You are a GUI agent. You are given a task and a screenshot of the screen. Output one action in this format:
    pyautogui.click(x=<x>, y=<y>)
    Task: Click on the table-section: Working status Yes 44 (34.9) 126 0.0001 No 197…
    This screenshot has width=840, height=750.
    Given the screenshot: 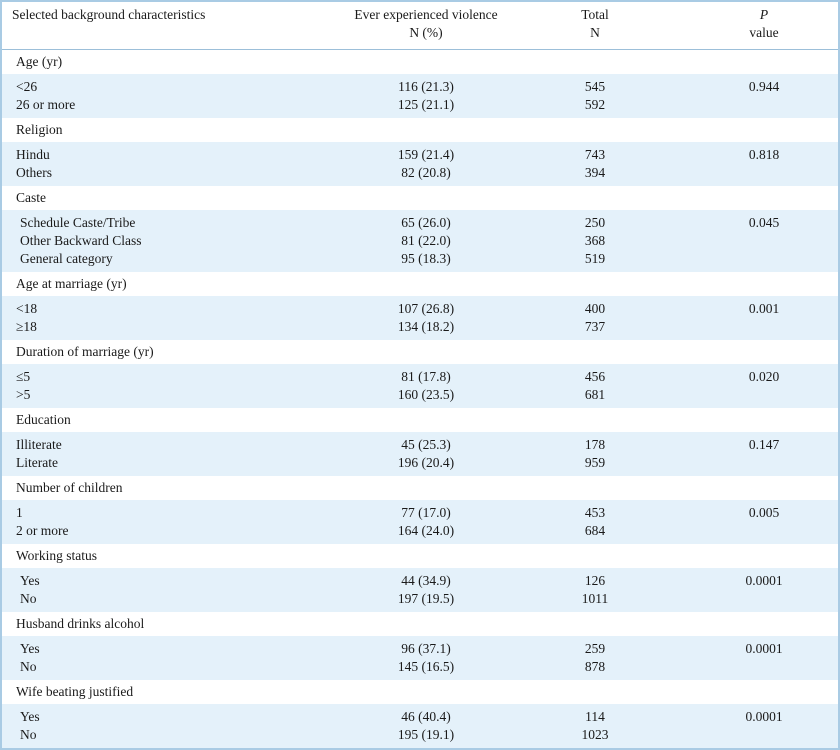 What is the action you would take?
    pyautogui.click(x=420, y=578)
    